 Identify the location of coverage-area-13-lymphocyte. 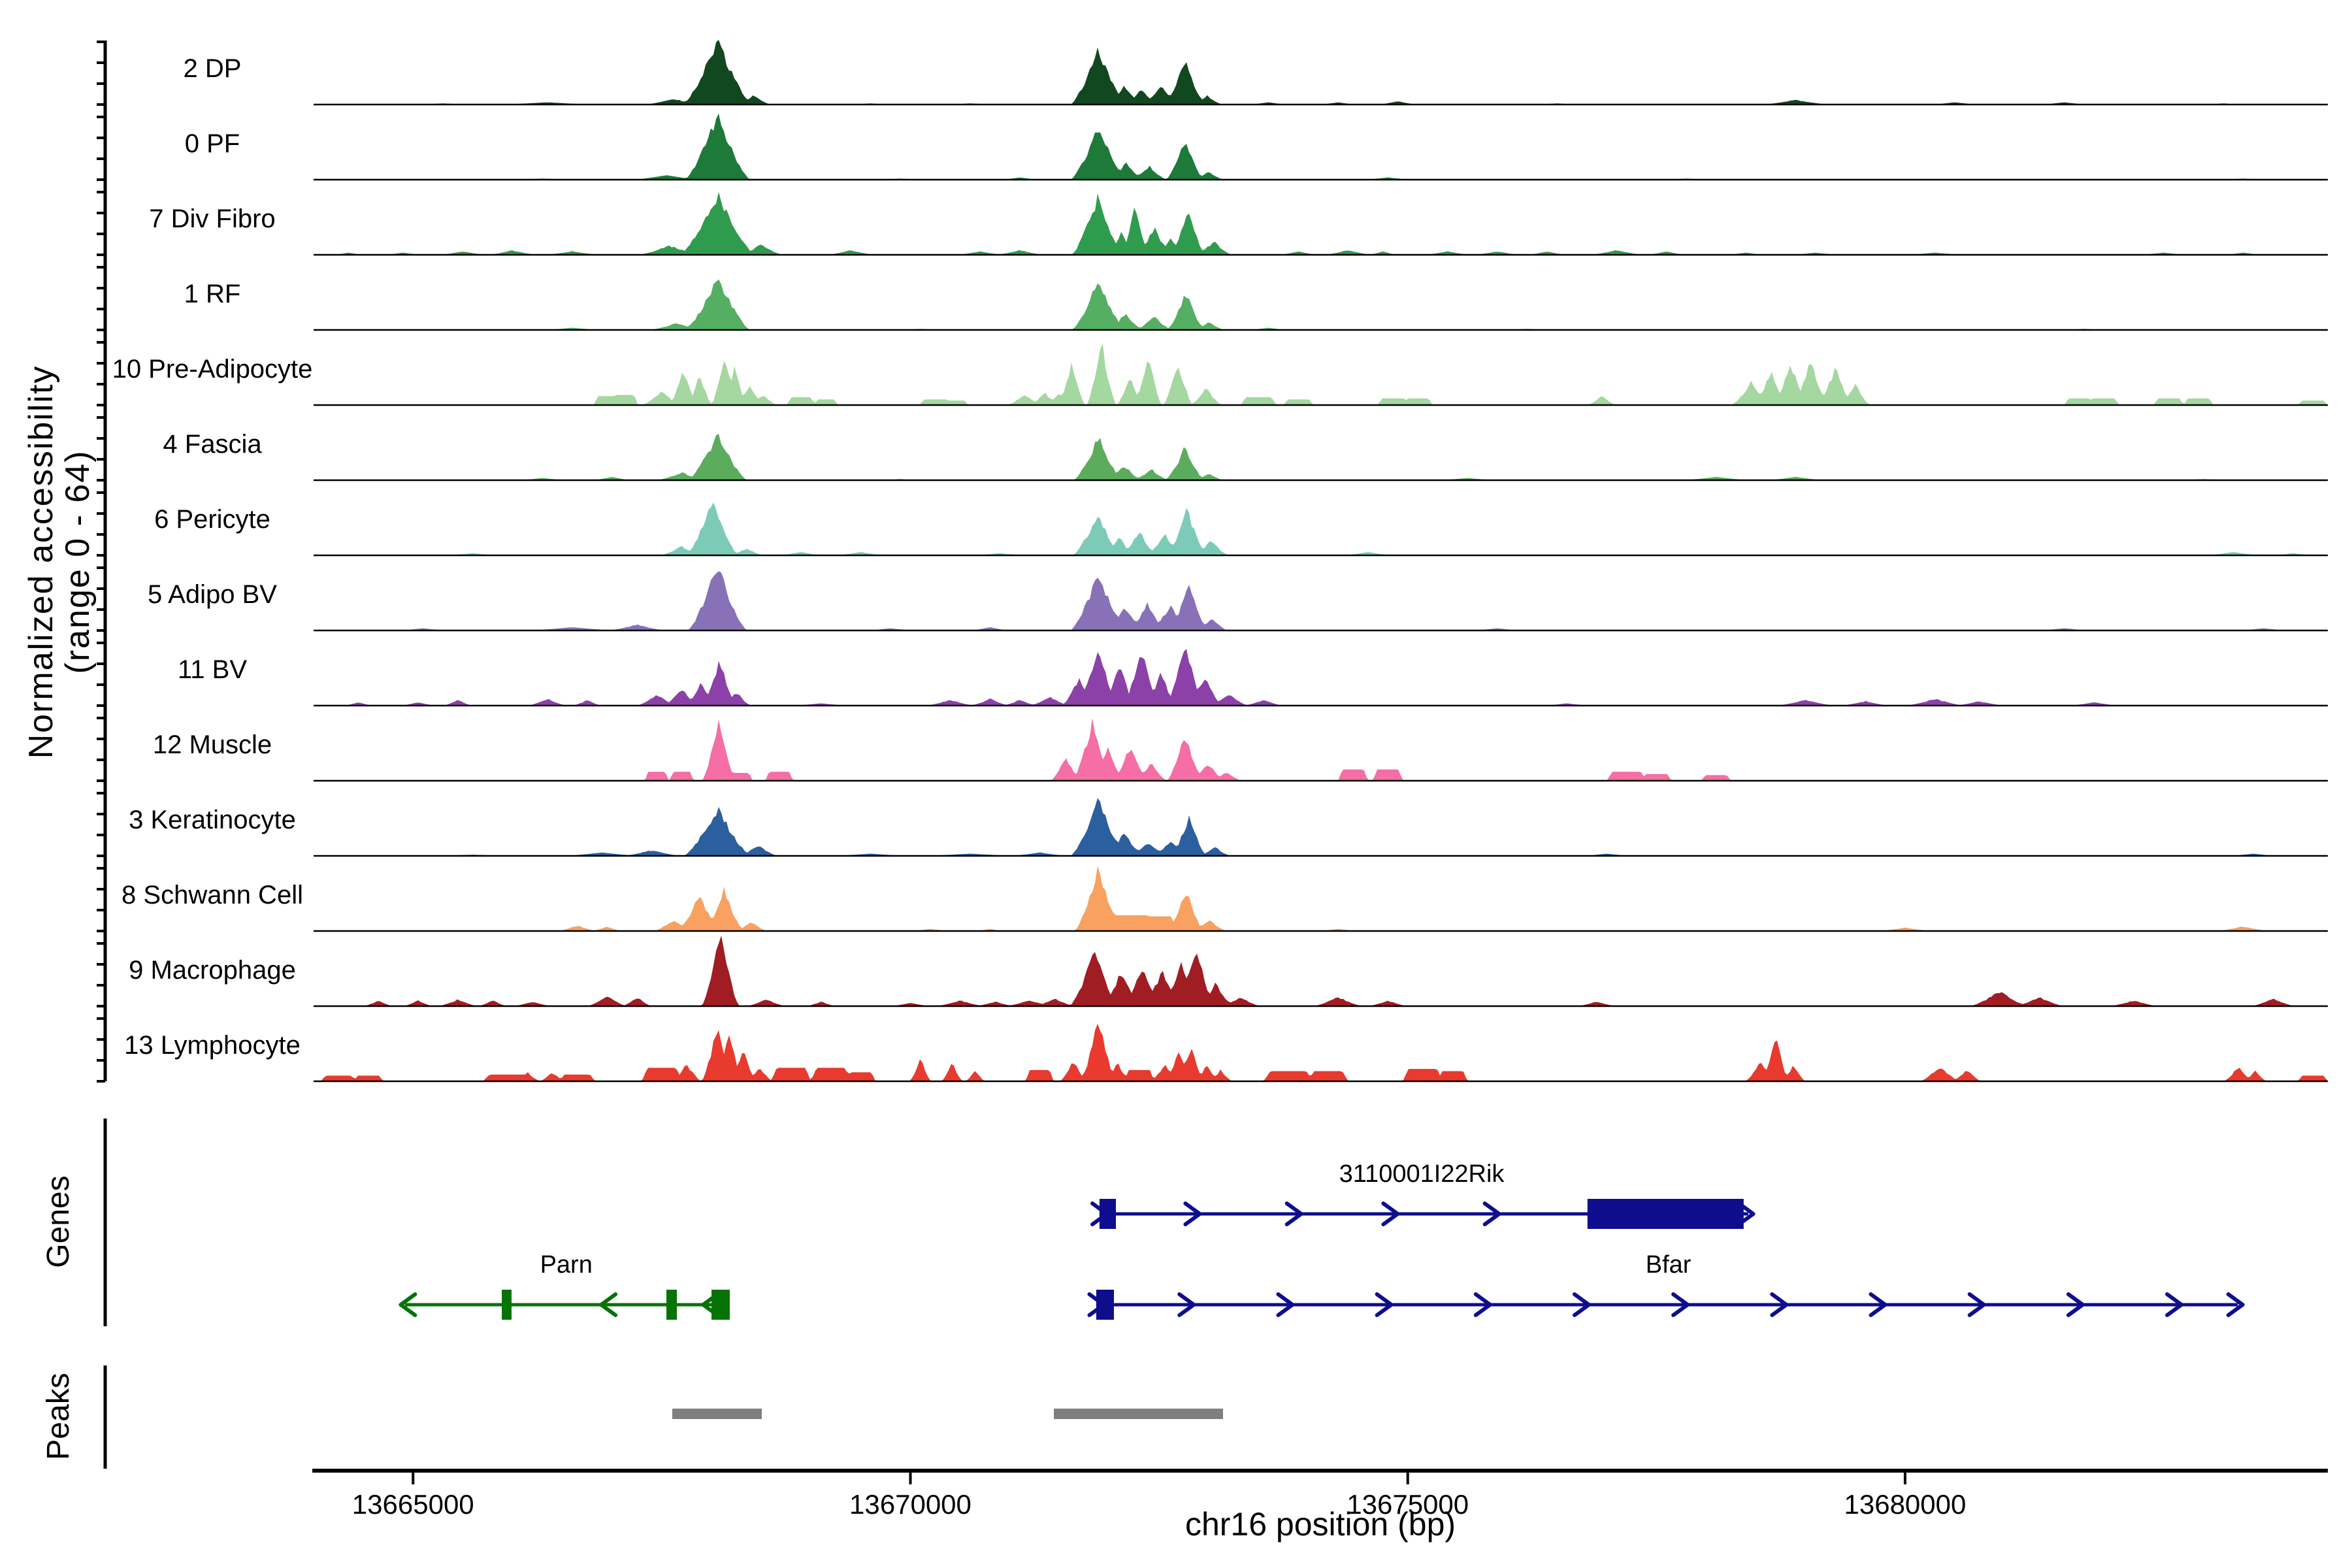
(1321, 1052).